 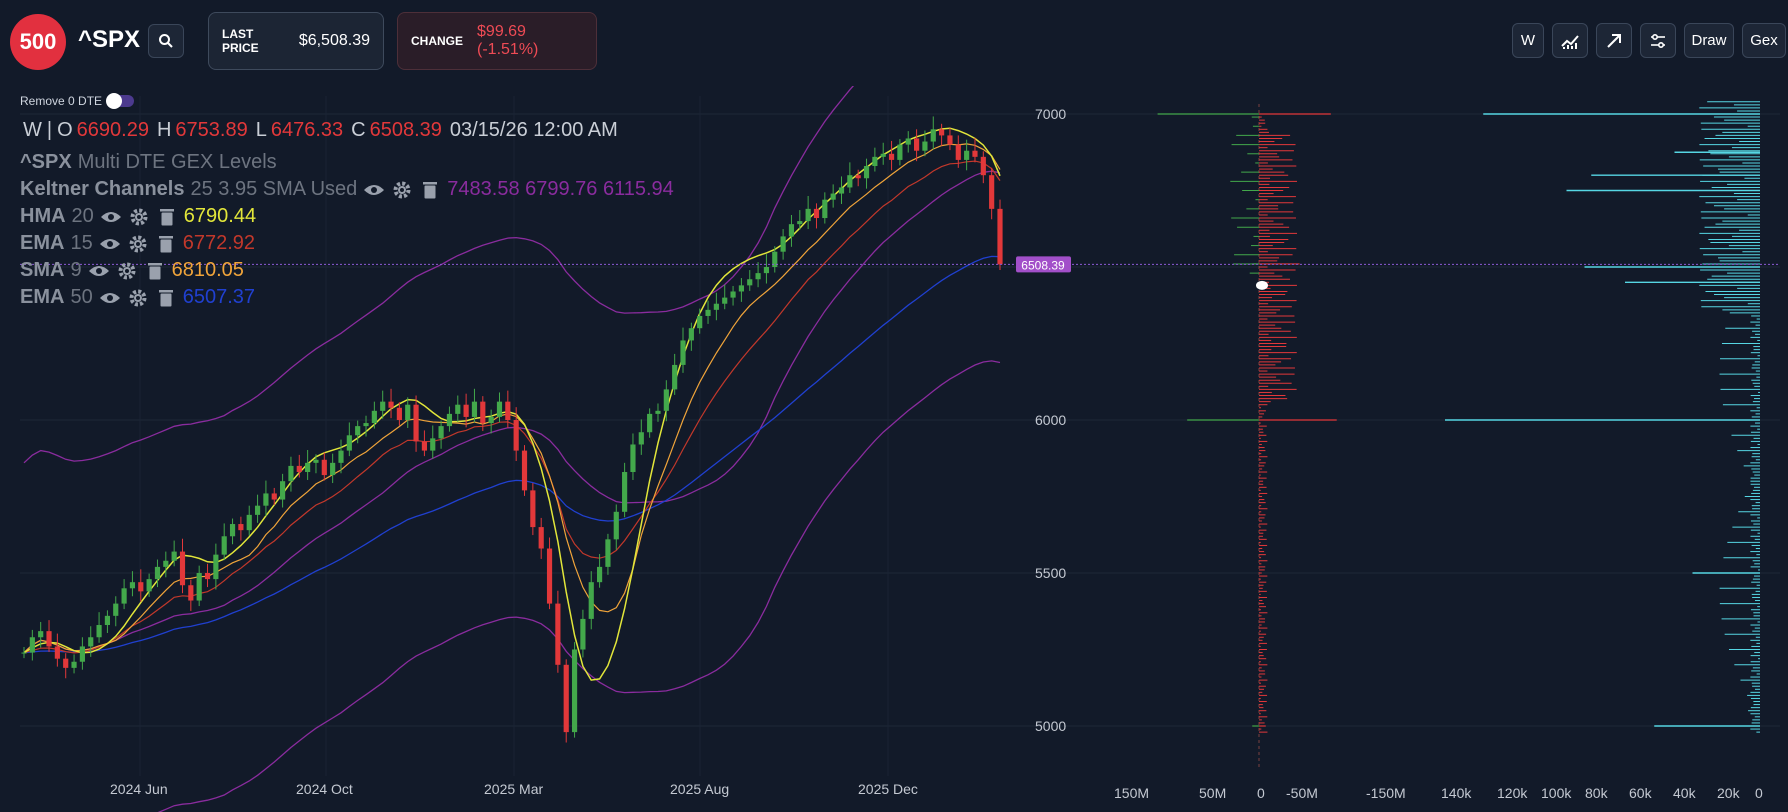 I want to click on indicator-params: 50, so click(x=81, y=297).